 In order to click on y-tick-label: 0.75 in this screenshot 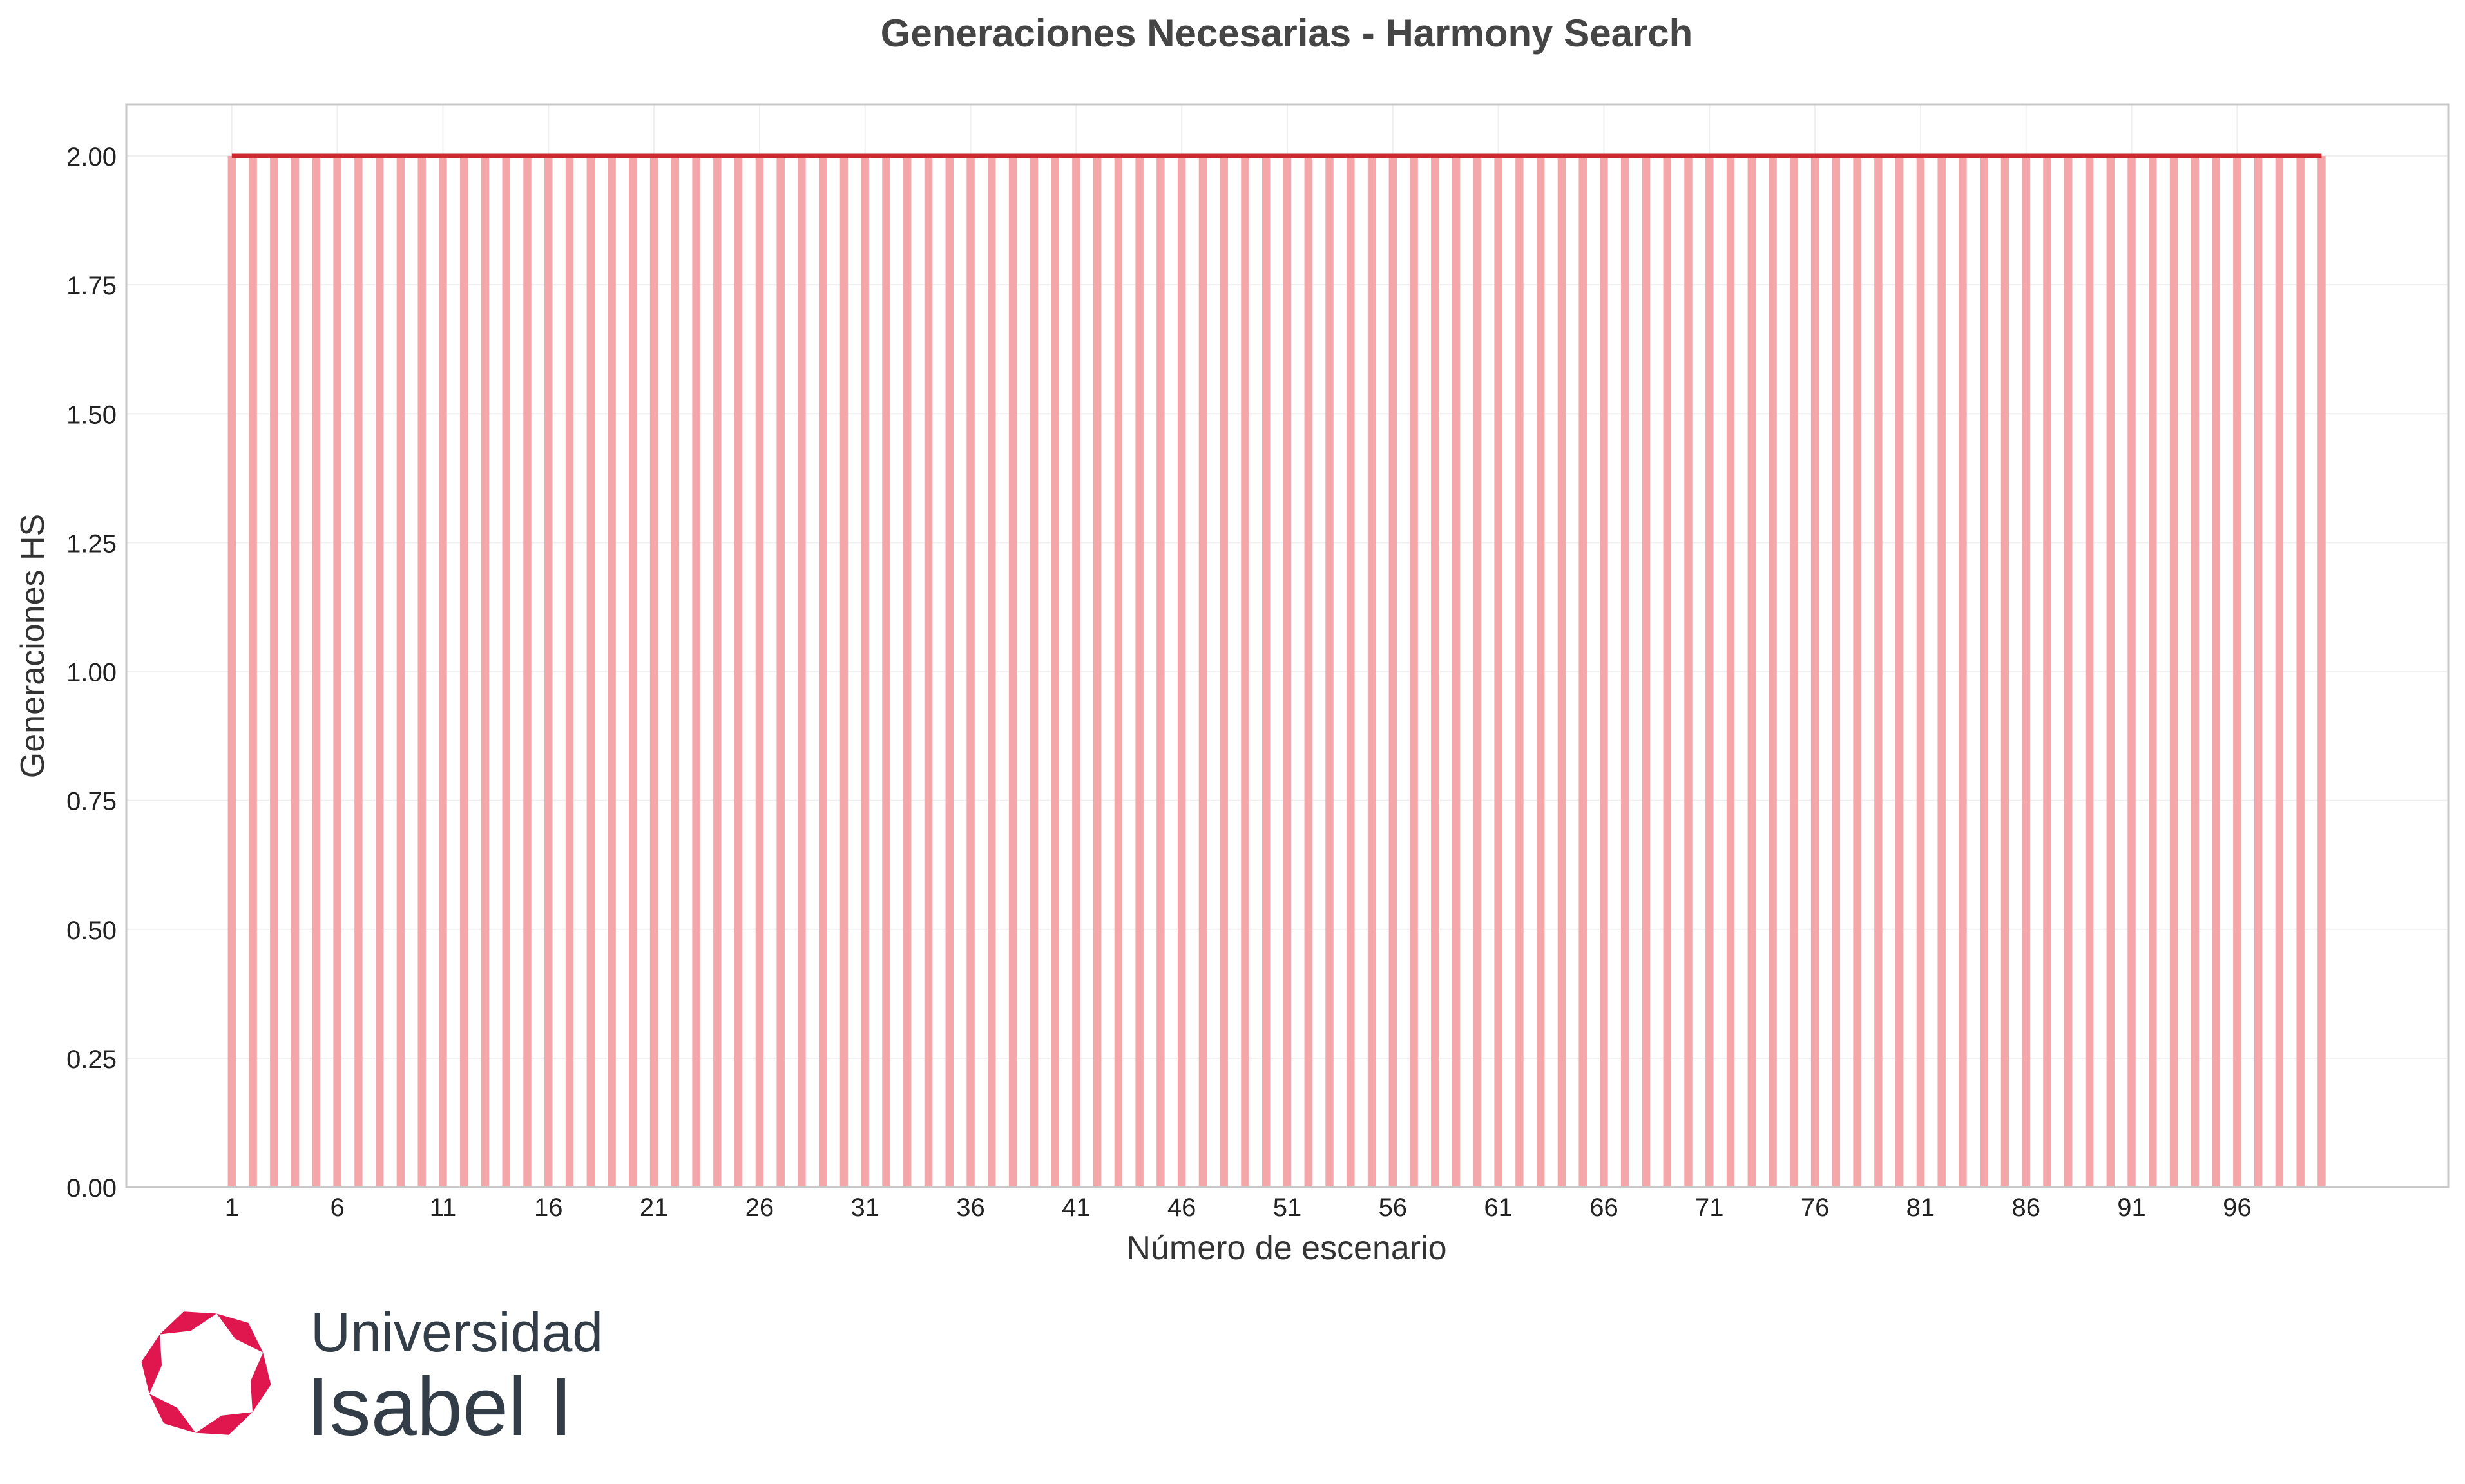, I will do `click(91, 802)`.